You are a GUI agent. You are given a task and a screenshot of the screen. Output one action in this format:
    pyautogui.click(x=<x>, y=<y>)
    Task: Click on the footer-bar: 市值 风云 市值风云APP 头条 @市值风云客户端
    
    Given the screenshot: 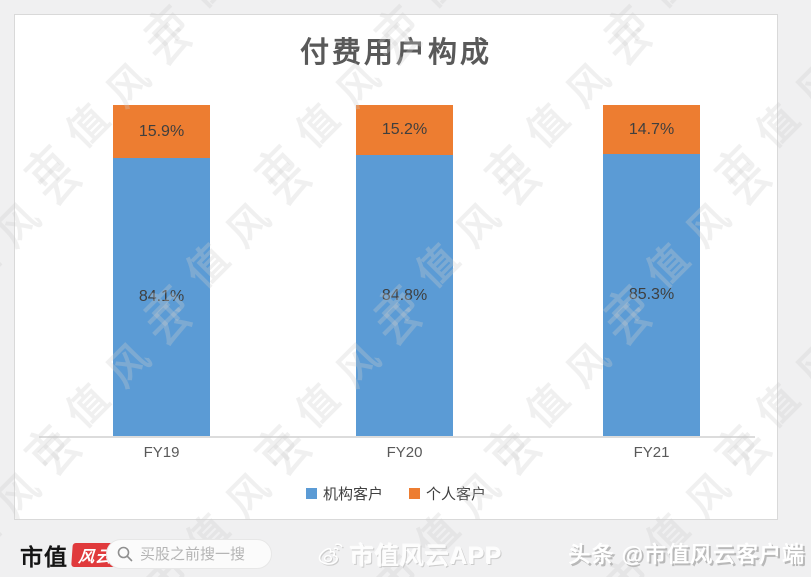 What is the action you would take?
    pyautogui.click(x=405, y=550)
    